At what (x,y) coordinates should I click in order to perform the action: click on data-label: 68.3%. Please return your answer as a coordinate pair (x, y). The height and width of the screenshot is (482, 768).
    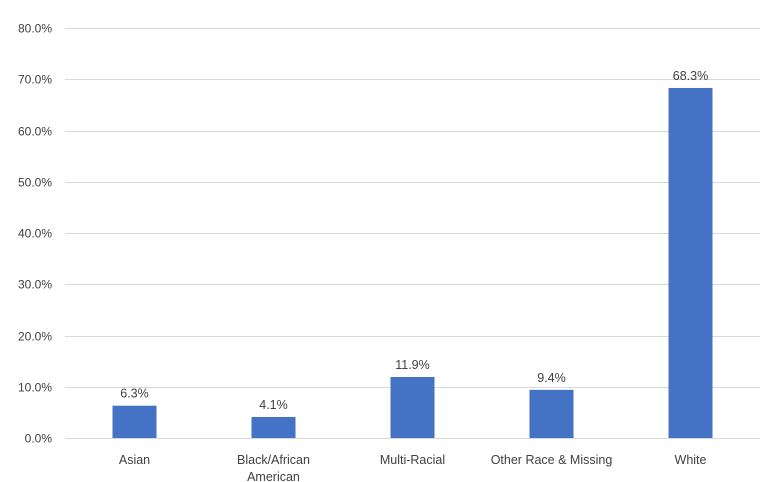
    Looking at the image, I should click on (690, 76).